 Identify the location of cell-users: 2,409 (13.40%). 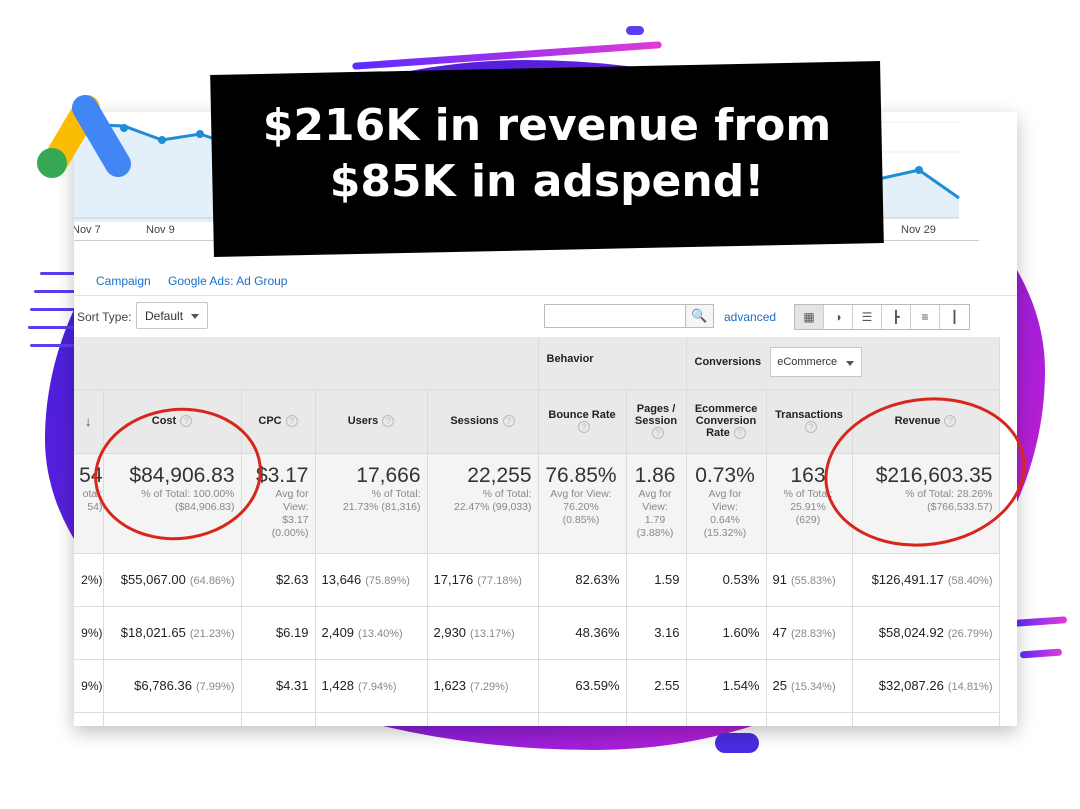
(371, 633).